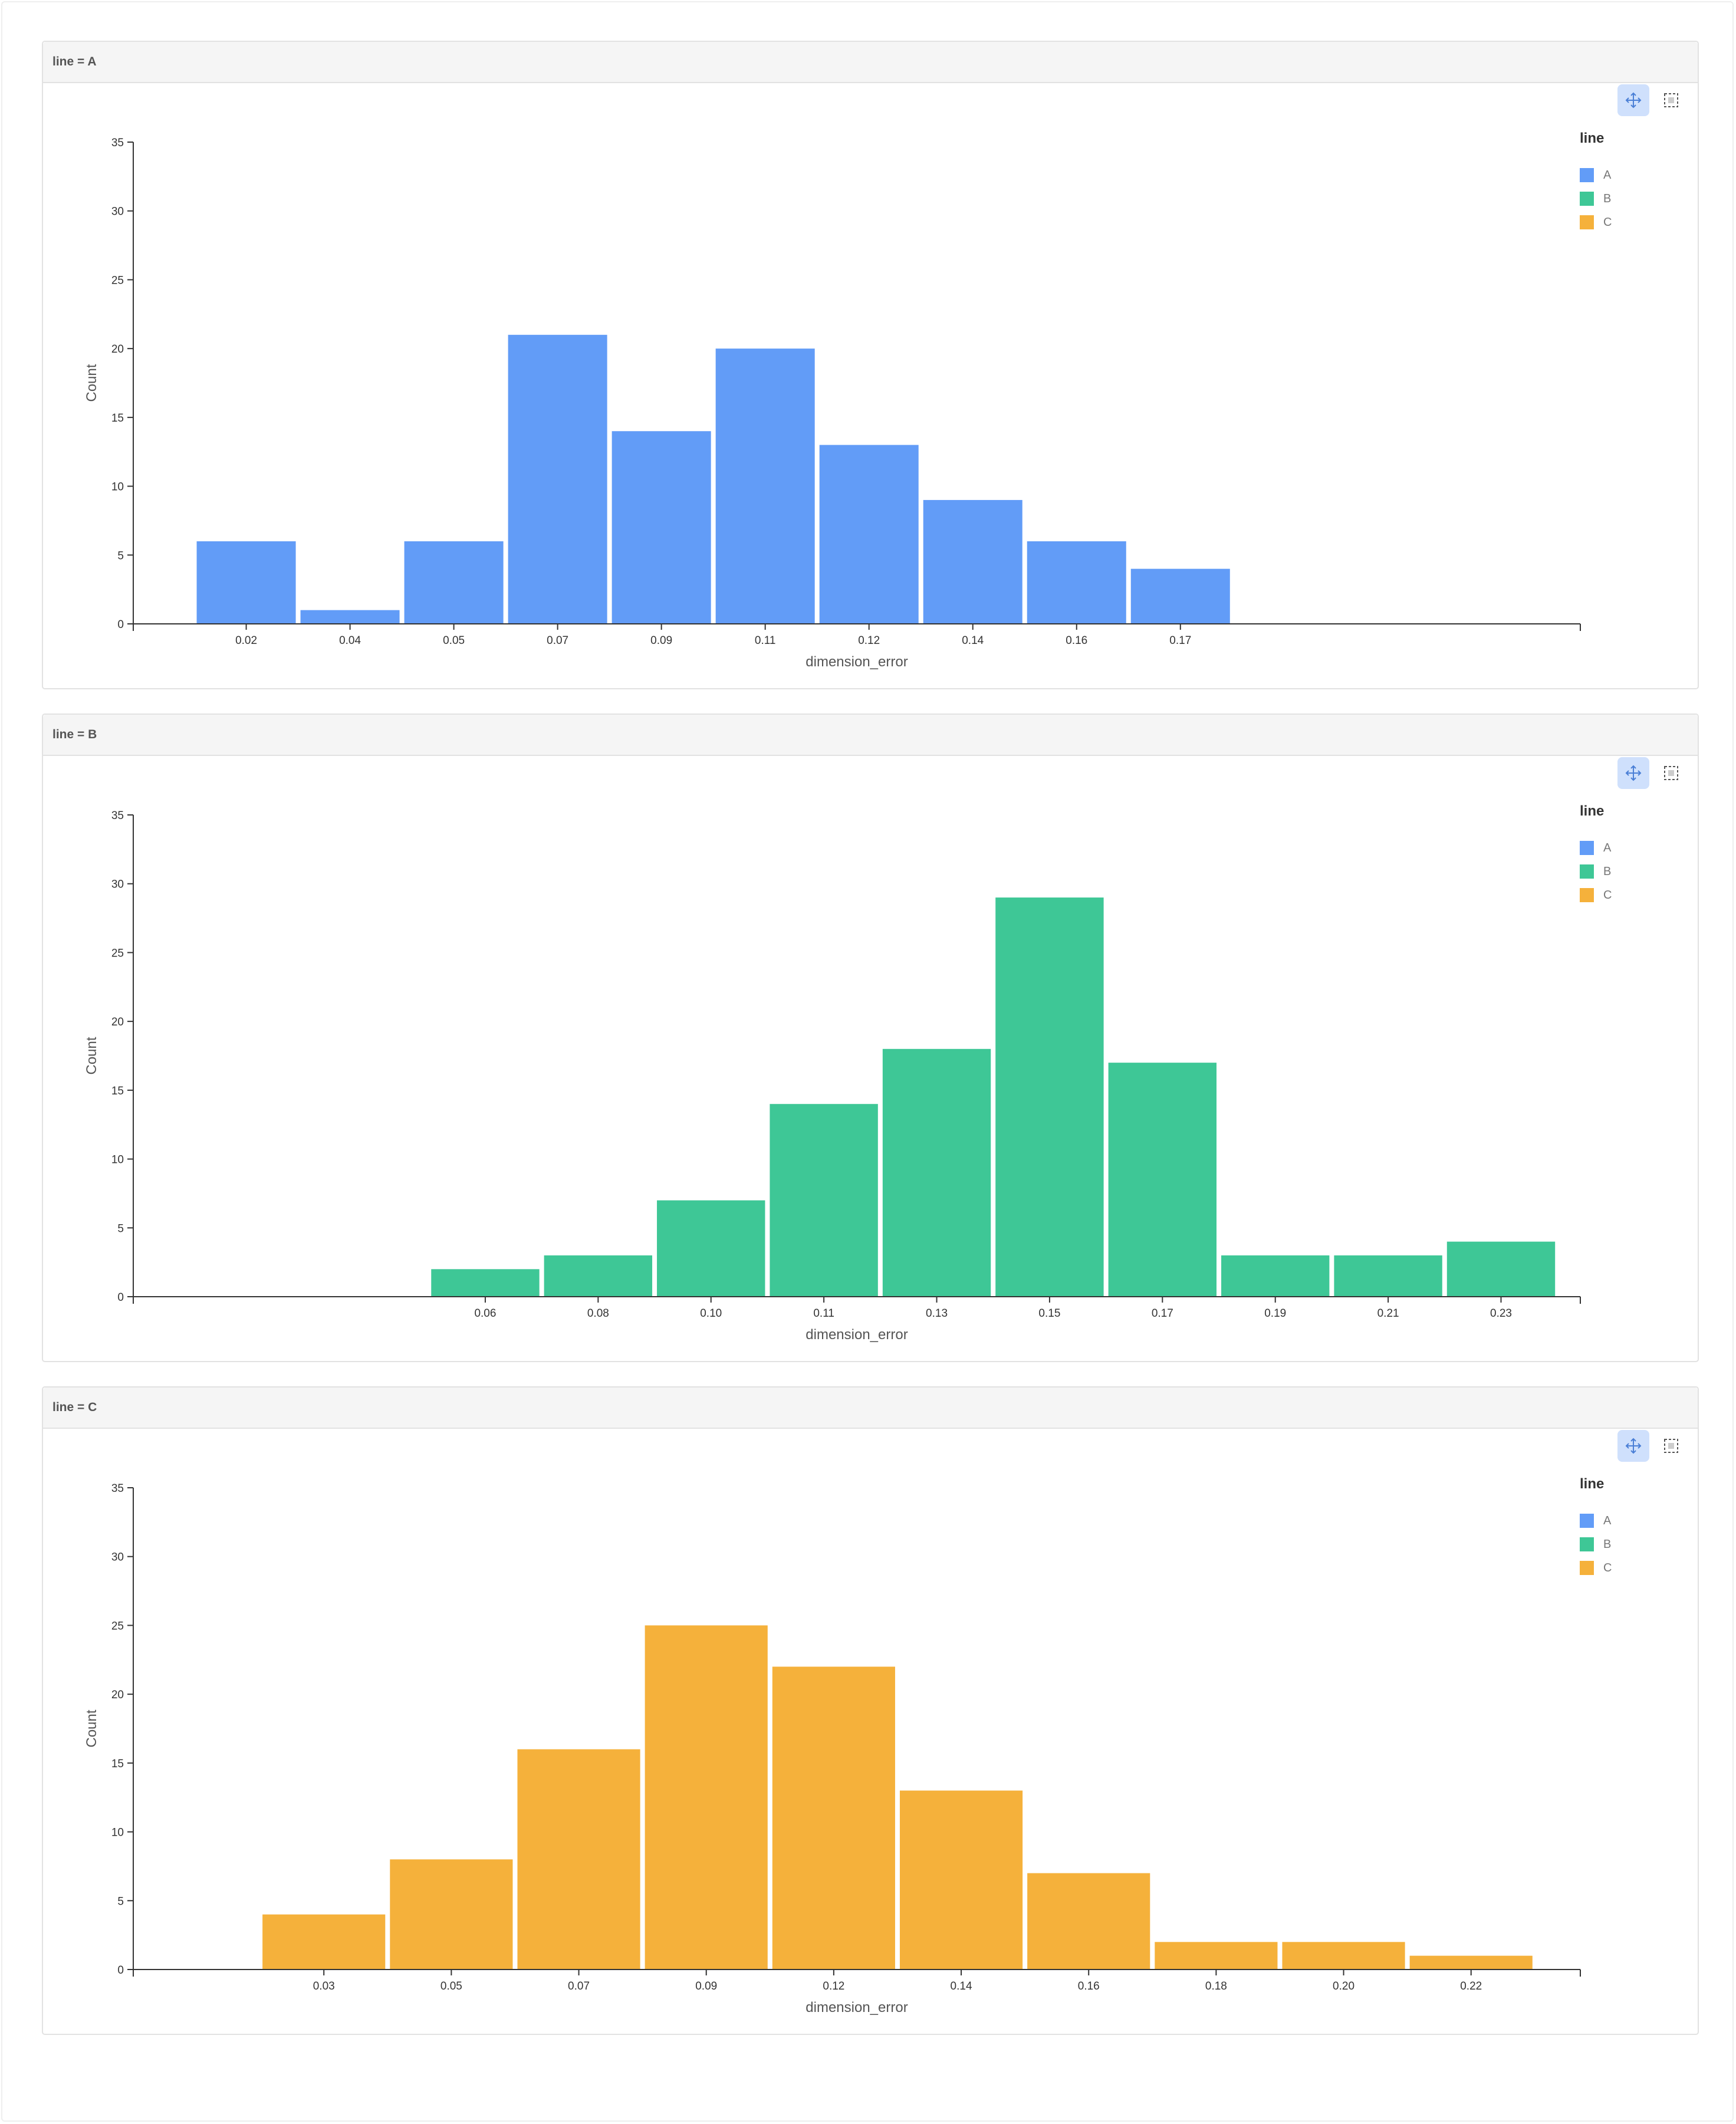 Image resolution: width=1736 pixels, height=2124 pixels. I want to click on pan-icon, so click(1634, 1446).